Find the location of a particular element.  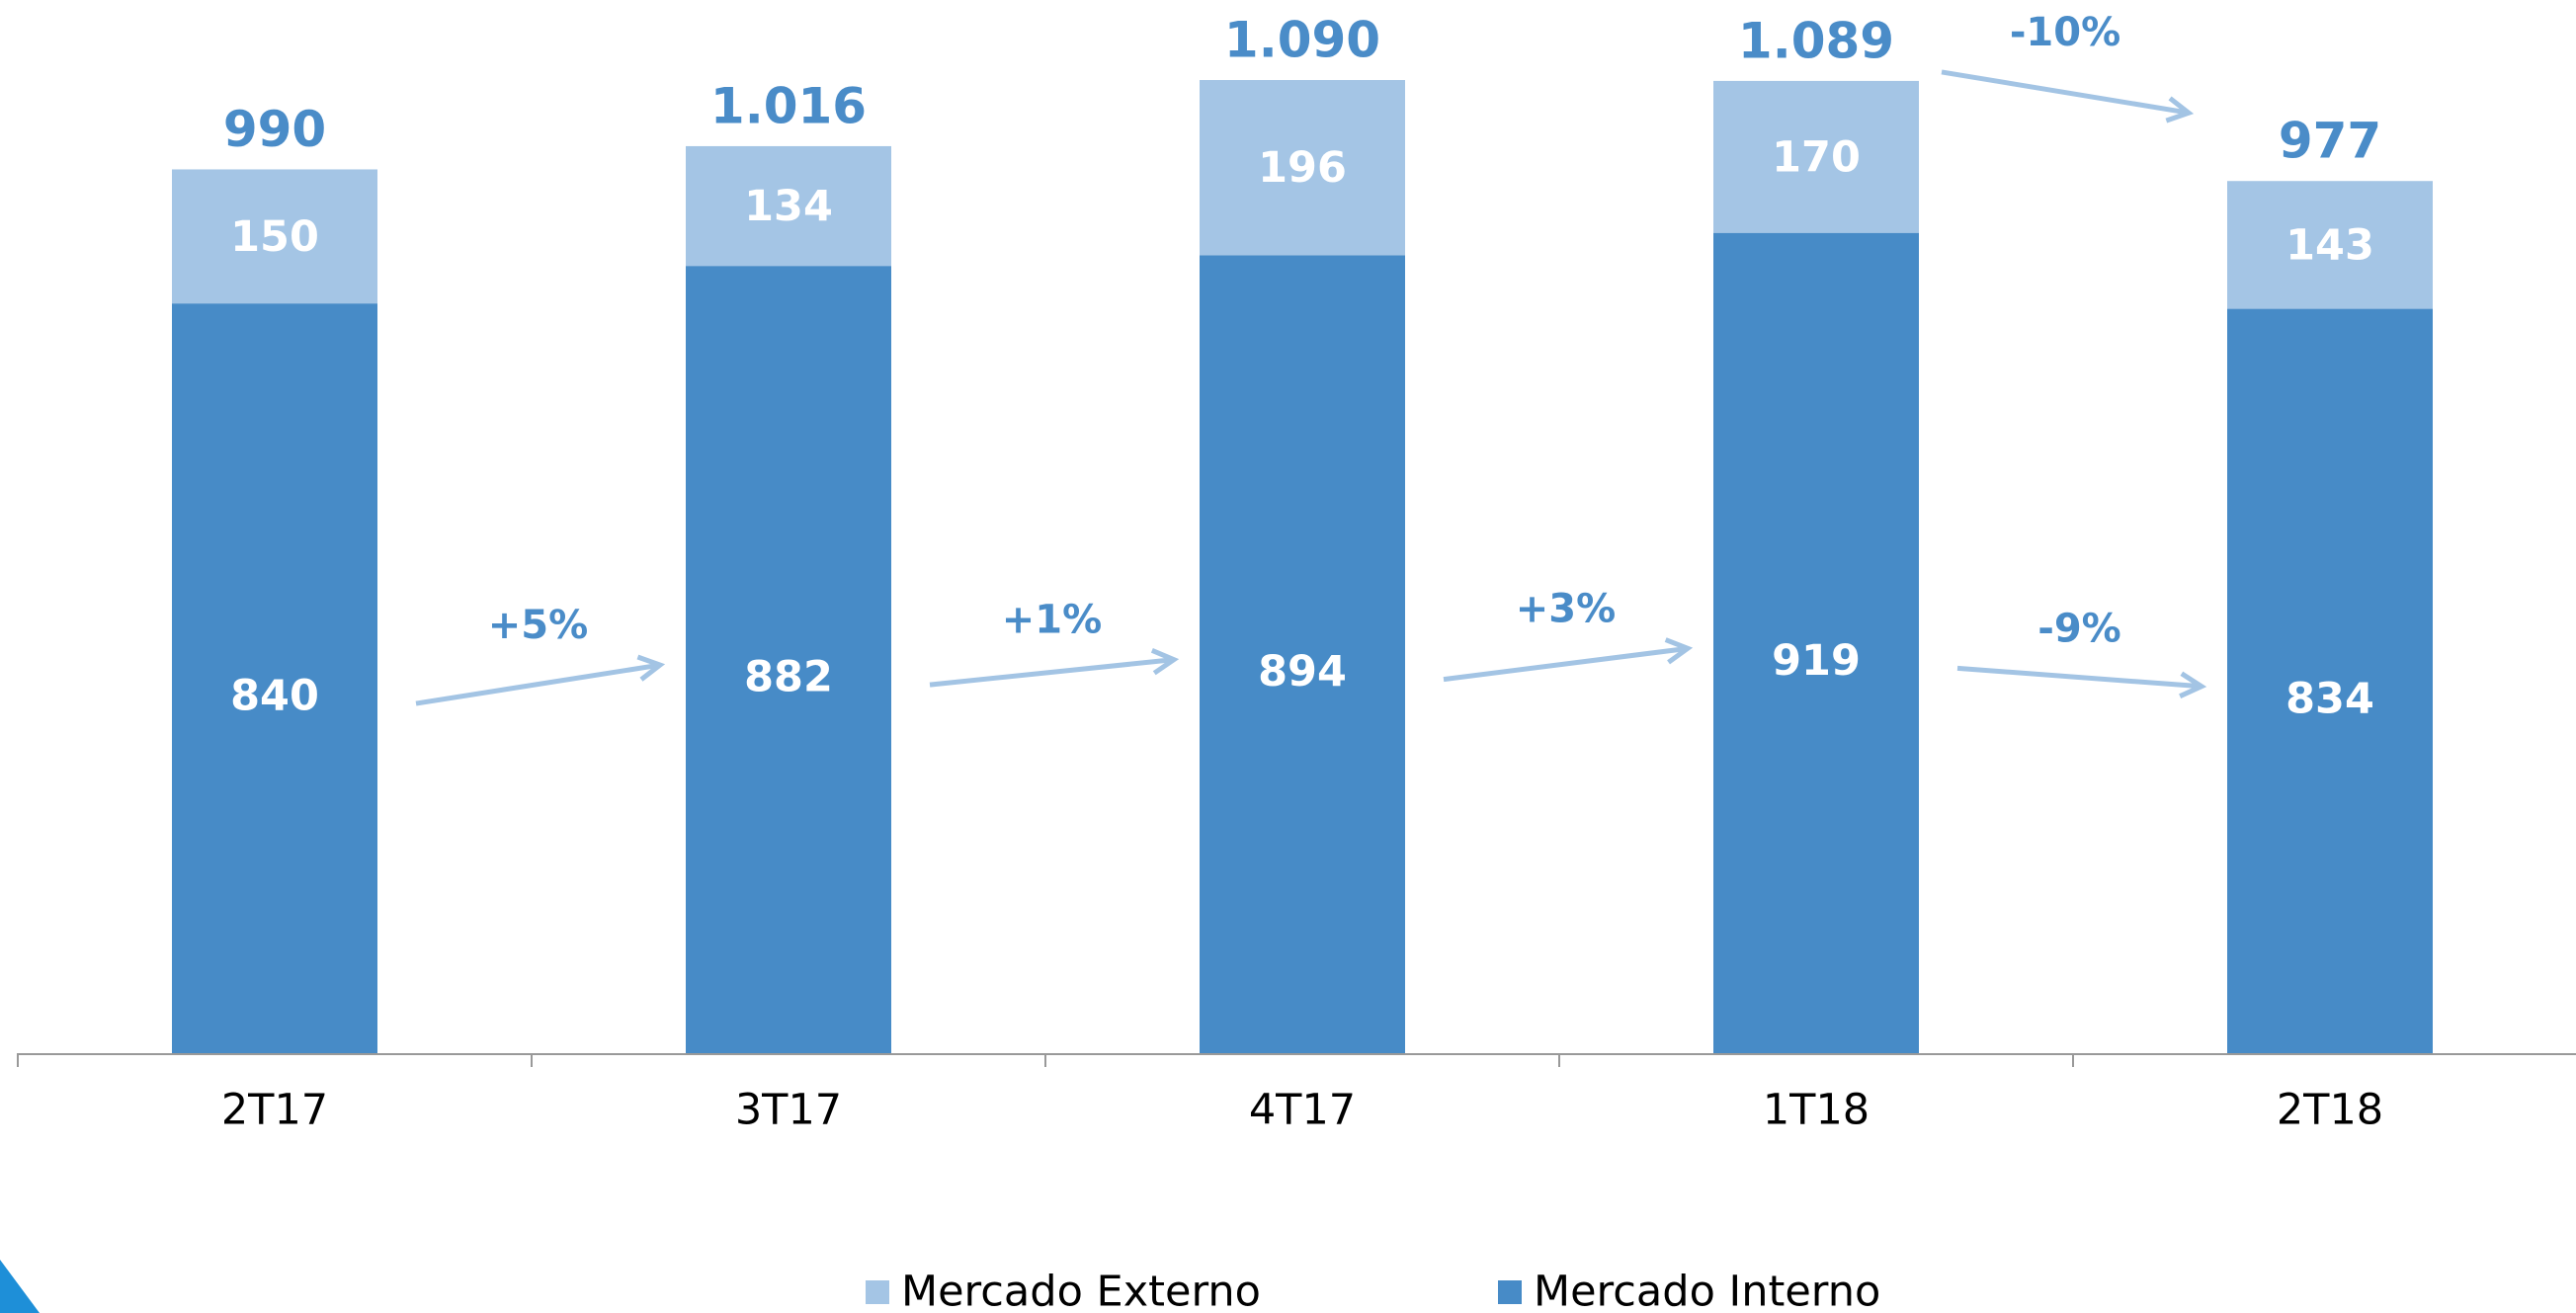

bar-label: 834 is located at coordinates (2329, 698).